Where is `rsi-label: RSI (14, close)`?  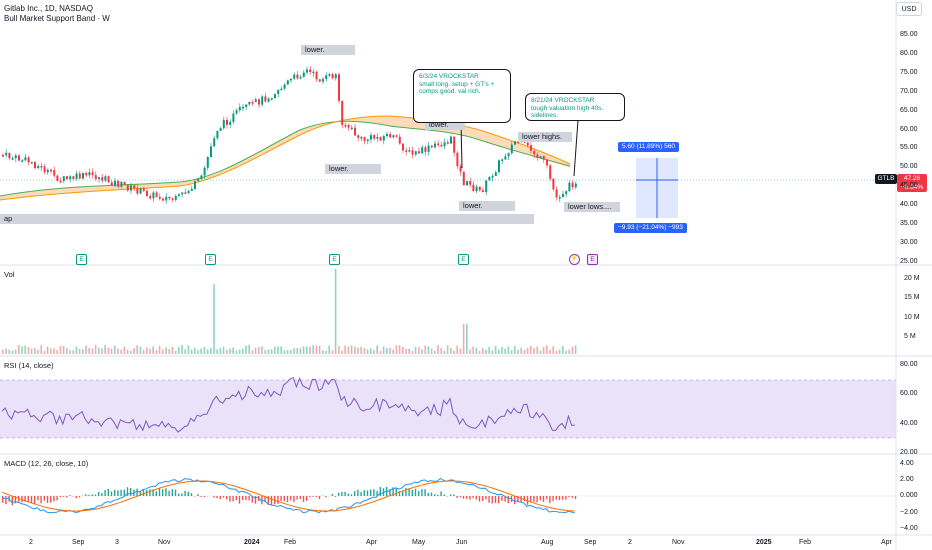 rsi-label: RSI (14, close) is located at coordinates (29, 365).